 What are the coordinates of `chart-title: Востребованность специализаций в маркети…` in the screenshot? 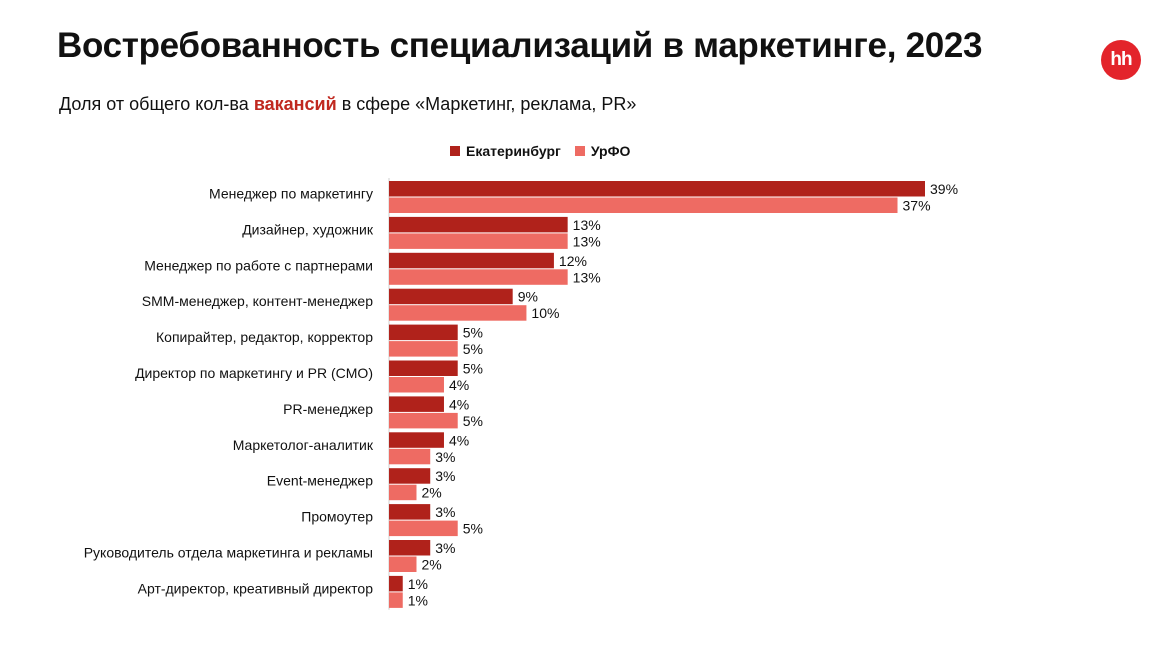 It's located at (520, 45).